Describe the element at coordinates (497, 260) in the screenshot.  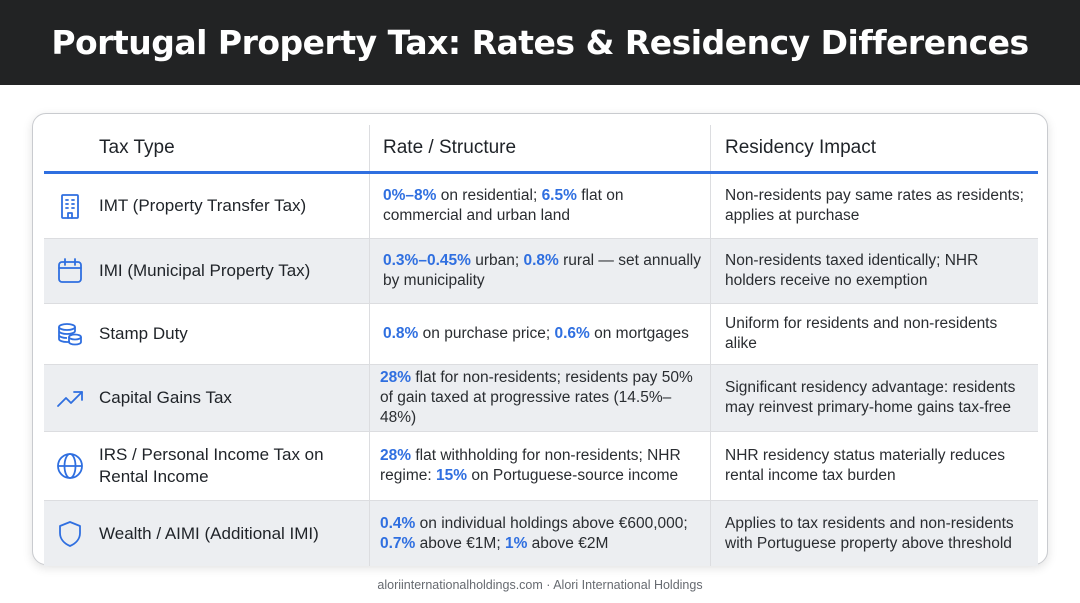
I see `rate-segment: urban;` at that location.